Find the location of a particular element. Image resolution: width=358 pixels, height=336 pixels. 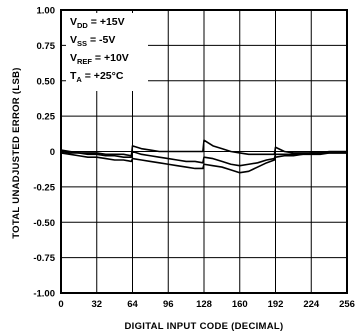

x-tick-label: 32 is located at coordinates (96, 304).